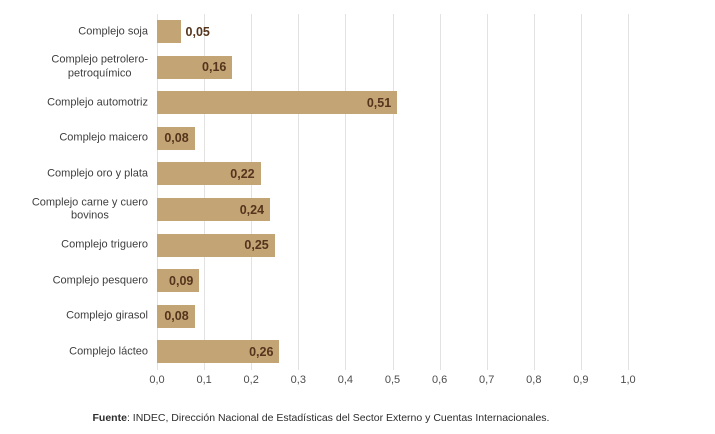 This screenshot has width=715, height=434. I want to click on x-tick-label: 0,1, so click(204, 380).